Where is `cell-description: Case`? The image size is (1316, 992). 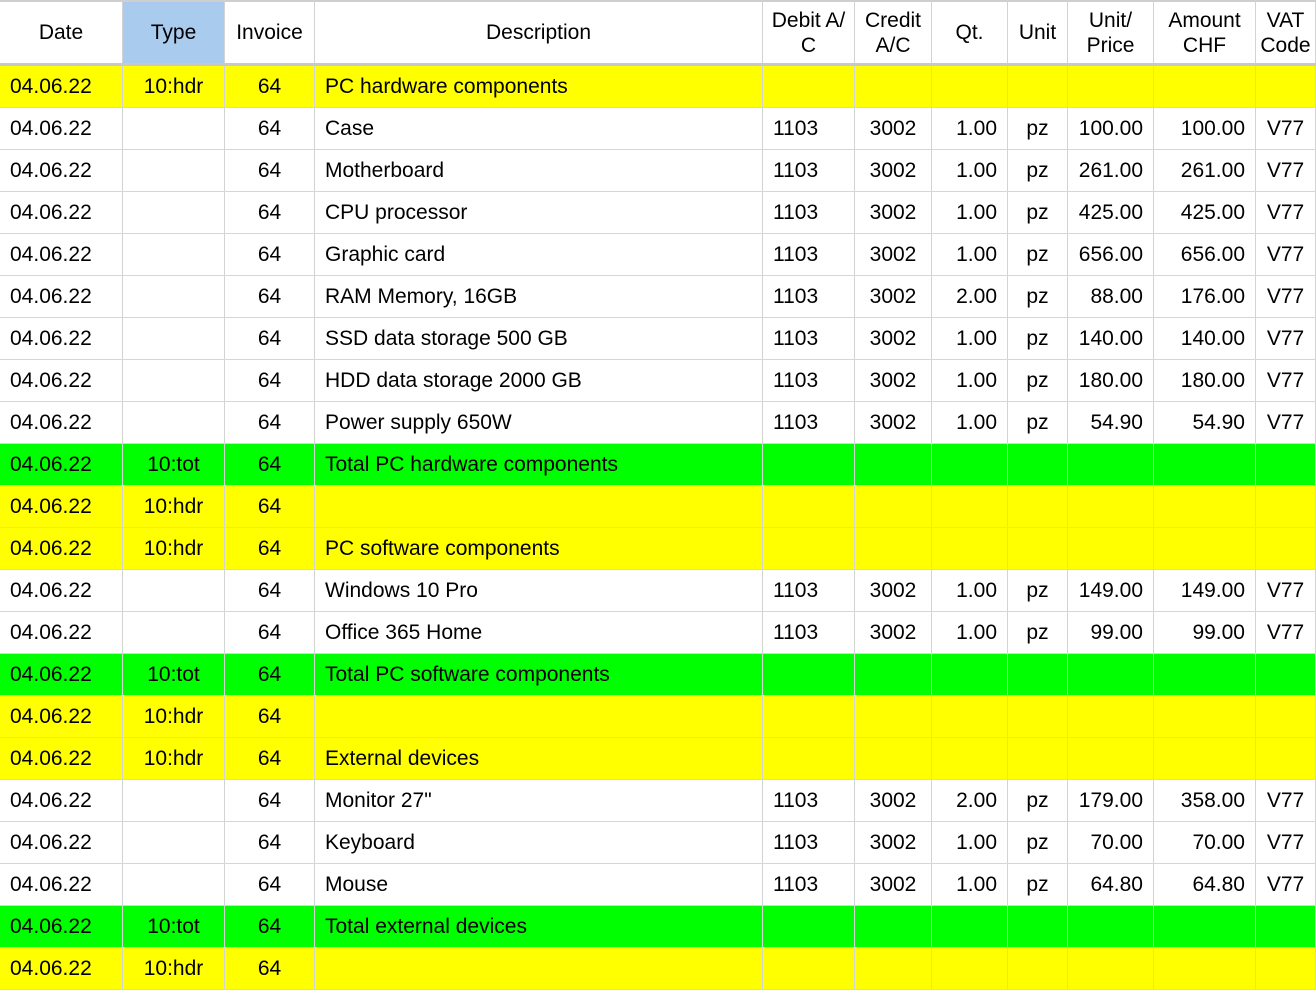
cell-description: Case is located at coordinates (539, 128).